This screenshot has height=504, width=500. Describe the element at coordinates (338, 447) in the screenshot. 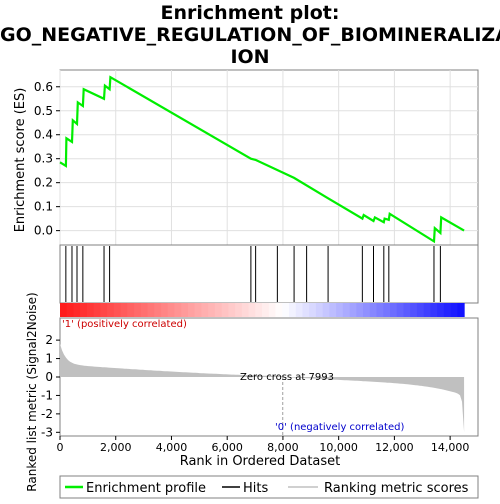

I see `x-tick-label: 10,000` at that location.